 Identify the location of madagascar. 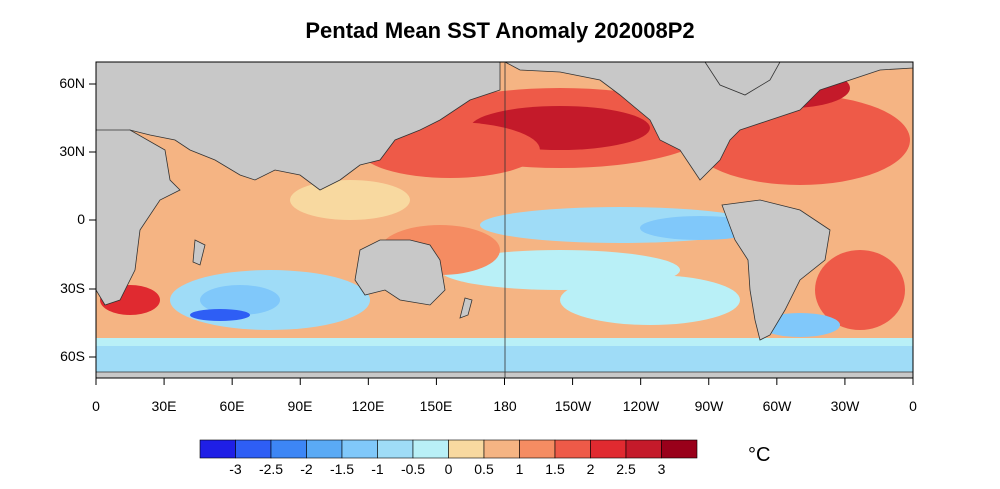
(199, 252).